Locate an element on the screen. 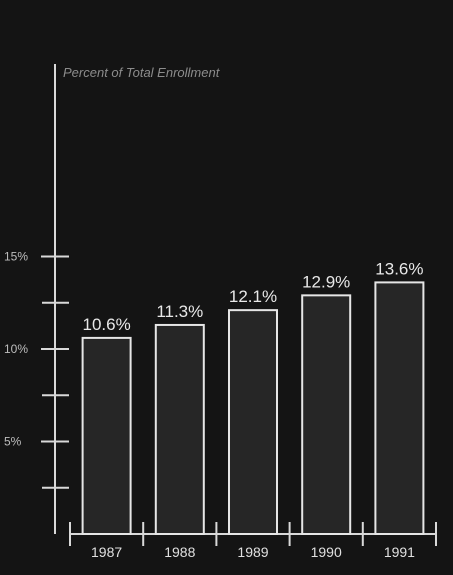 This screenshot has height=575, width=453. x-tick-label: 1987 is located at coordinates (106, 552).